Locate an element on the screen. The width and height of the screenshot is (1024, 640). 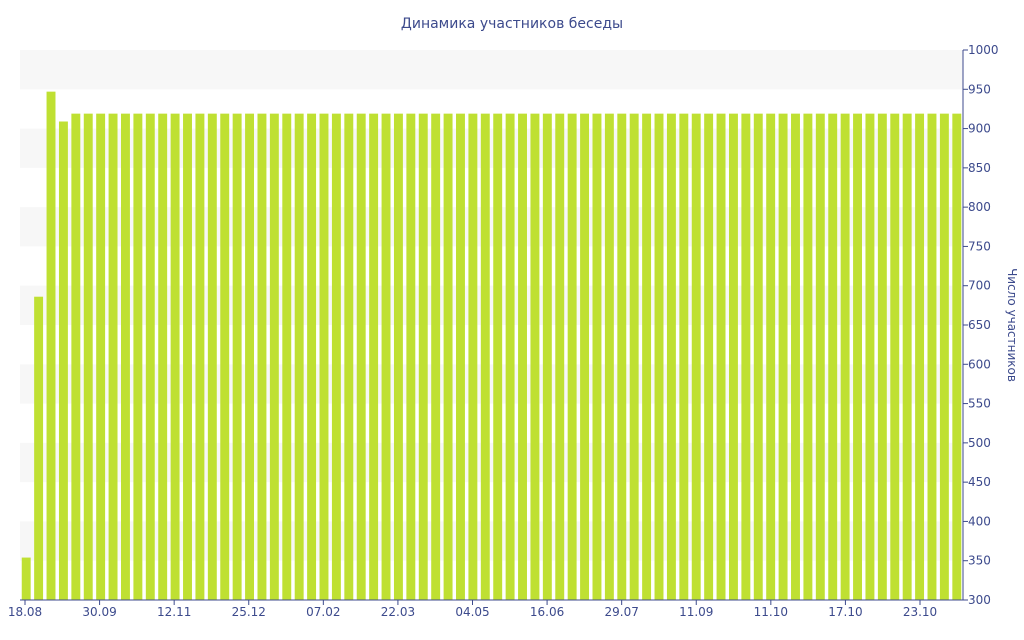
y-axis-title: Число участников is located at coordinates (1012, 325).